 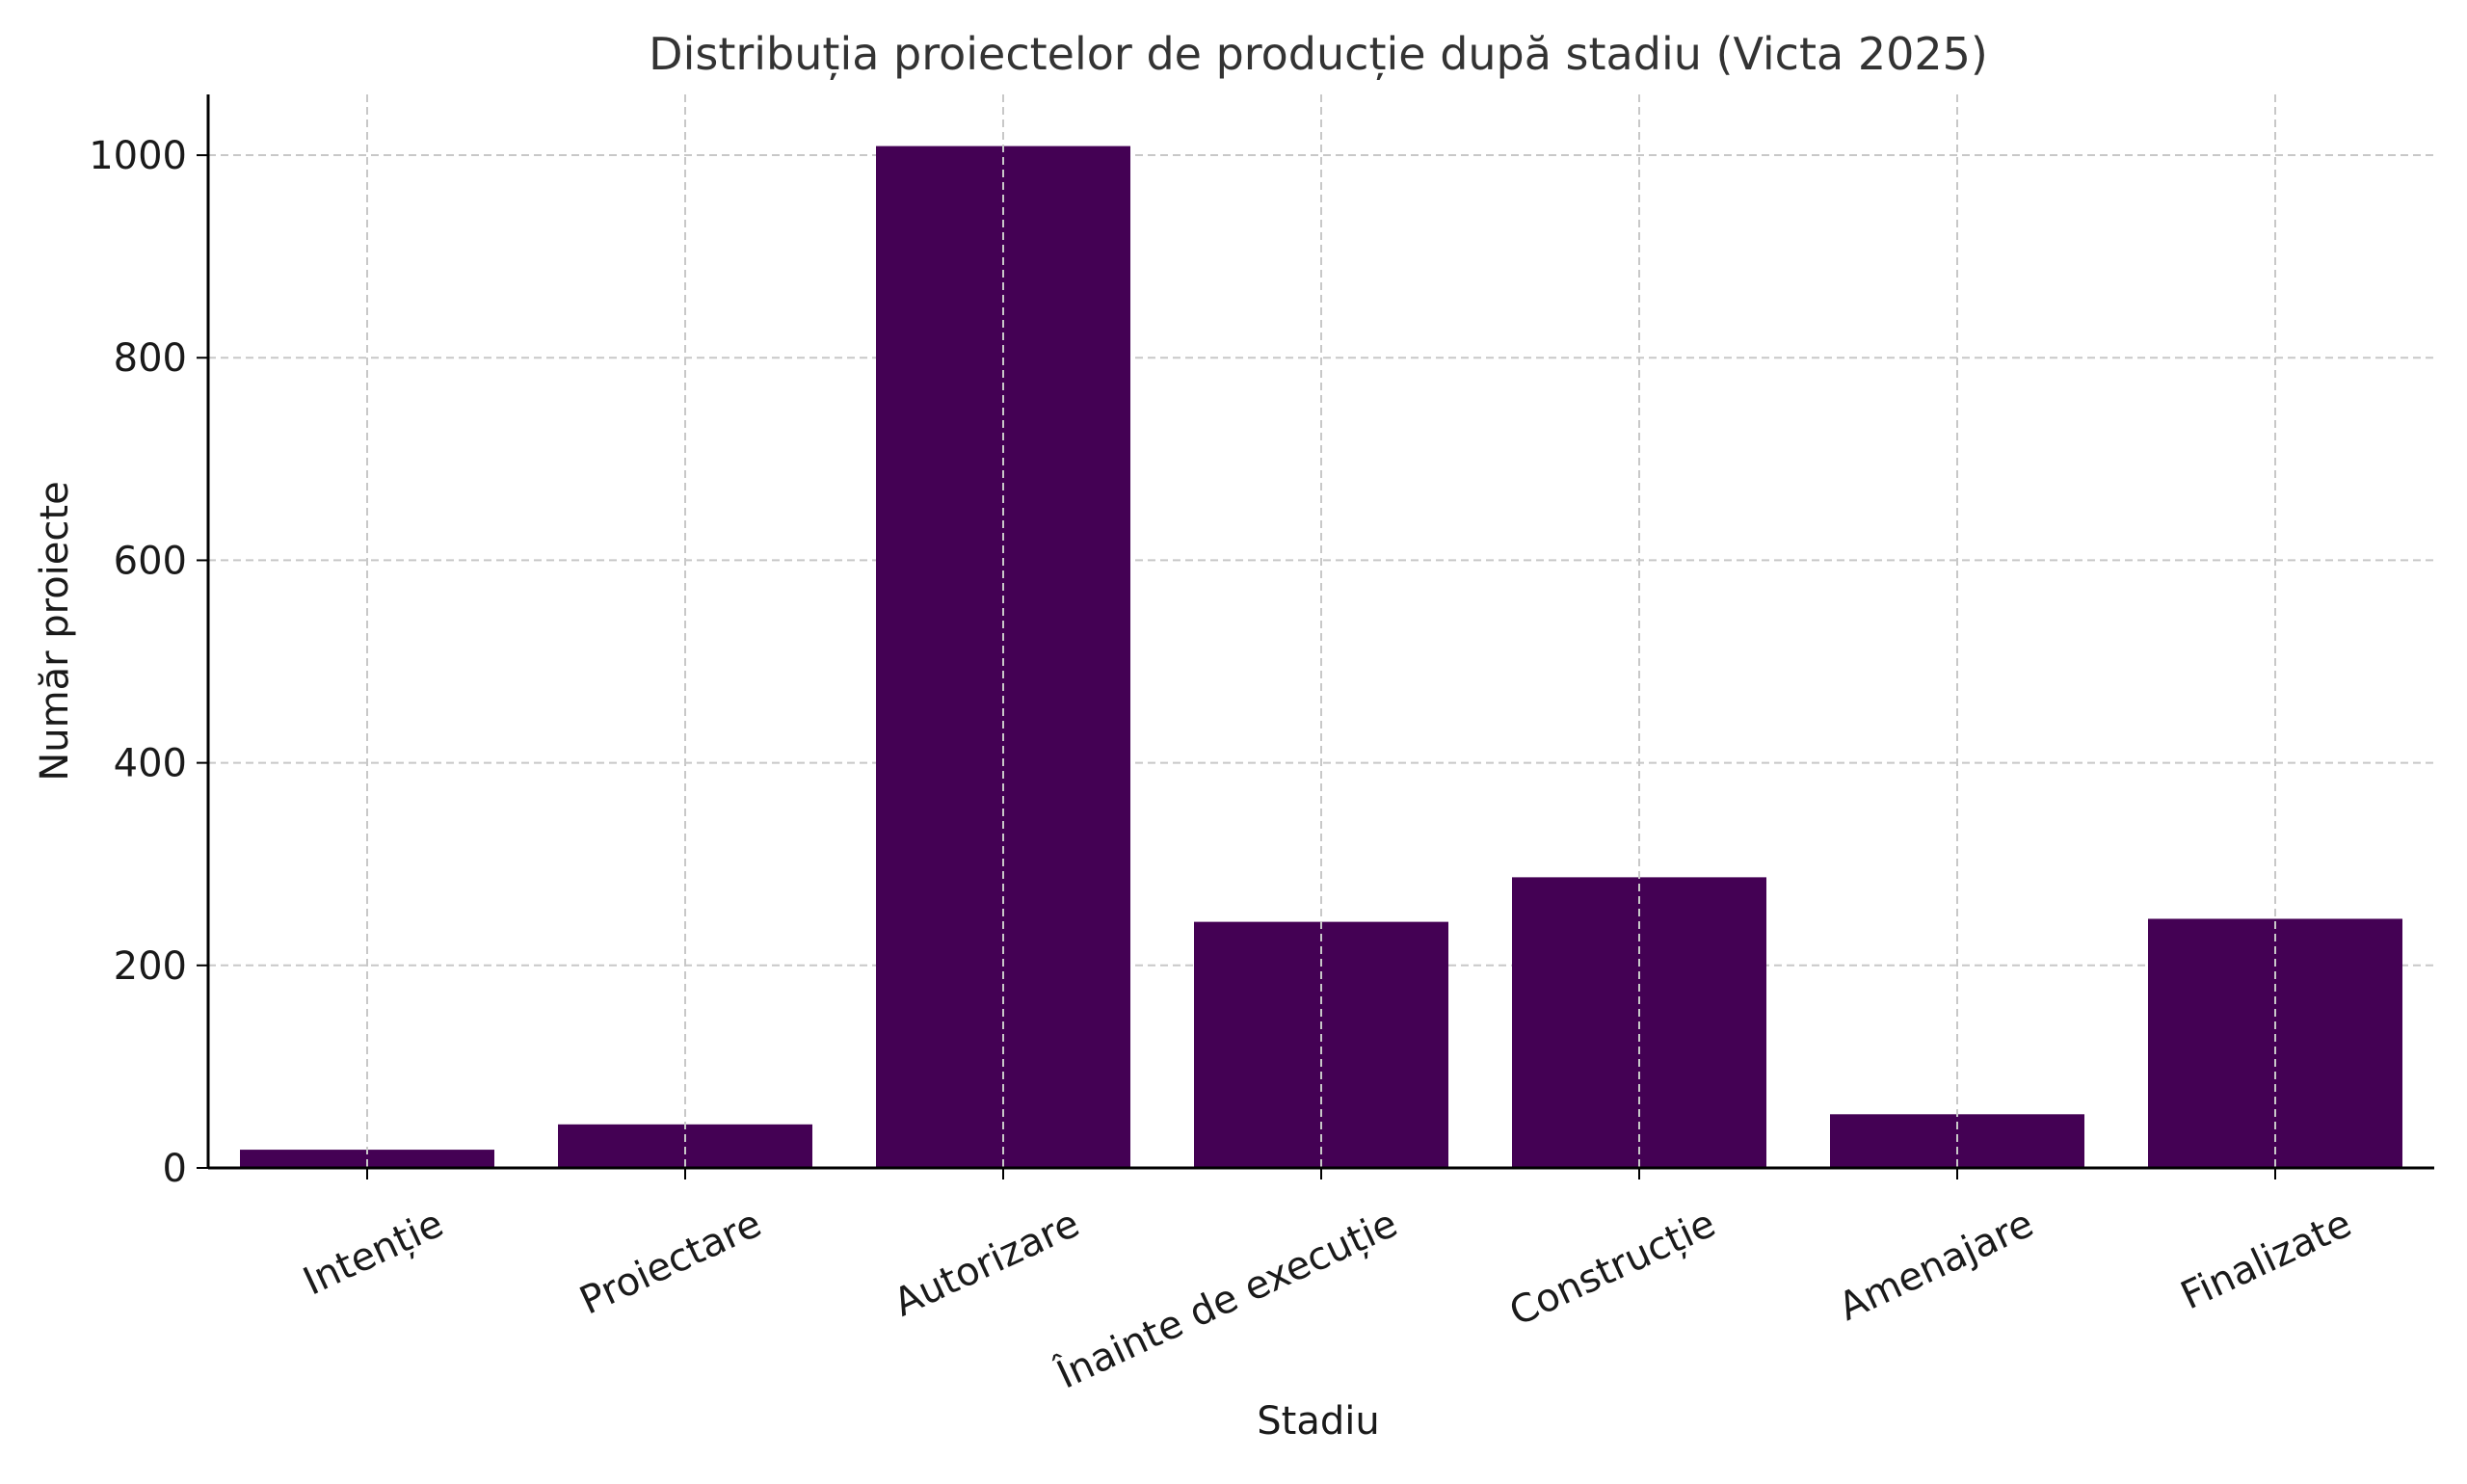 I want to click on x-tick-label: Finalizate, so click(x=2266, y=1260).